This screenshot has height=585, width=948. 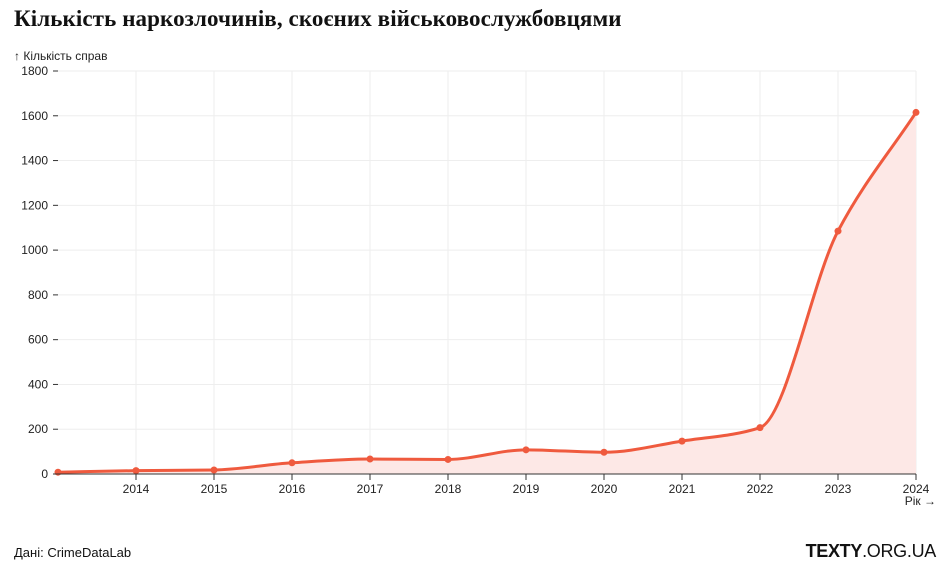 I want to click on x-tick-label: 2016, so click(x=292, y=489).